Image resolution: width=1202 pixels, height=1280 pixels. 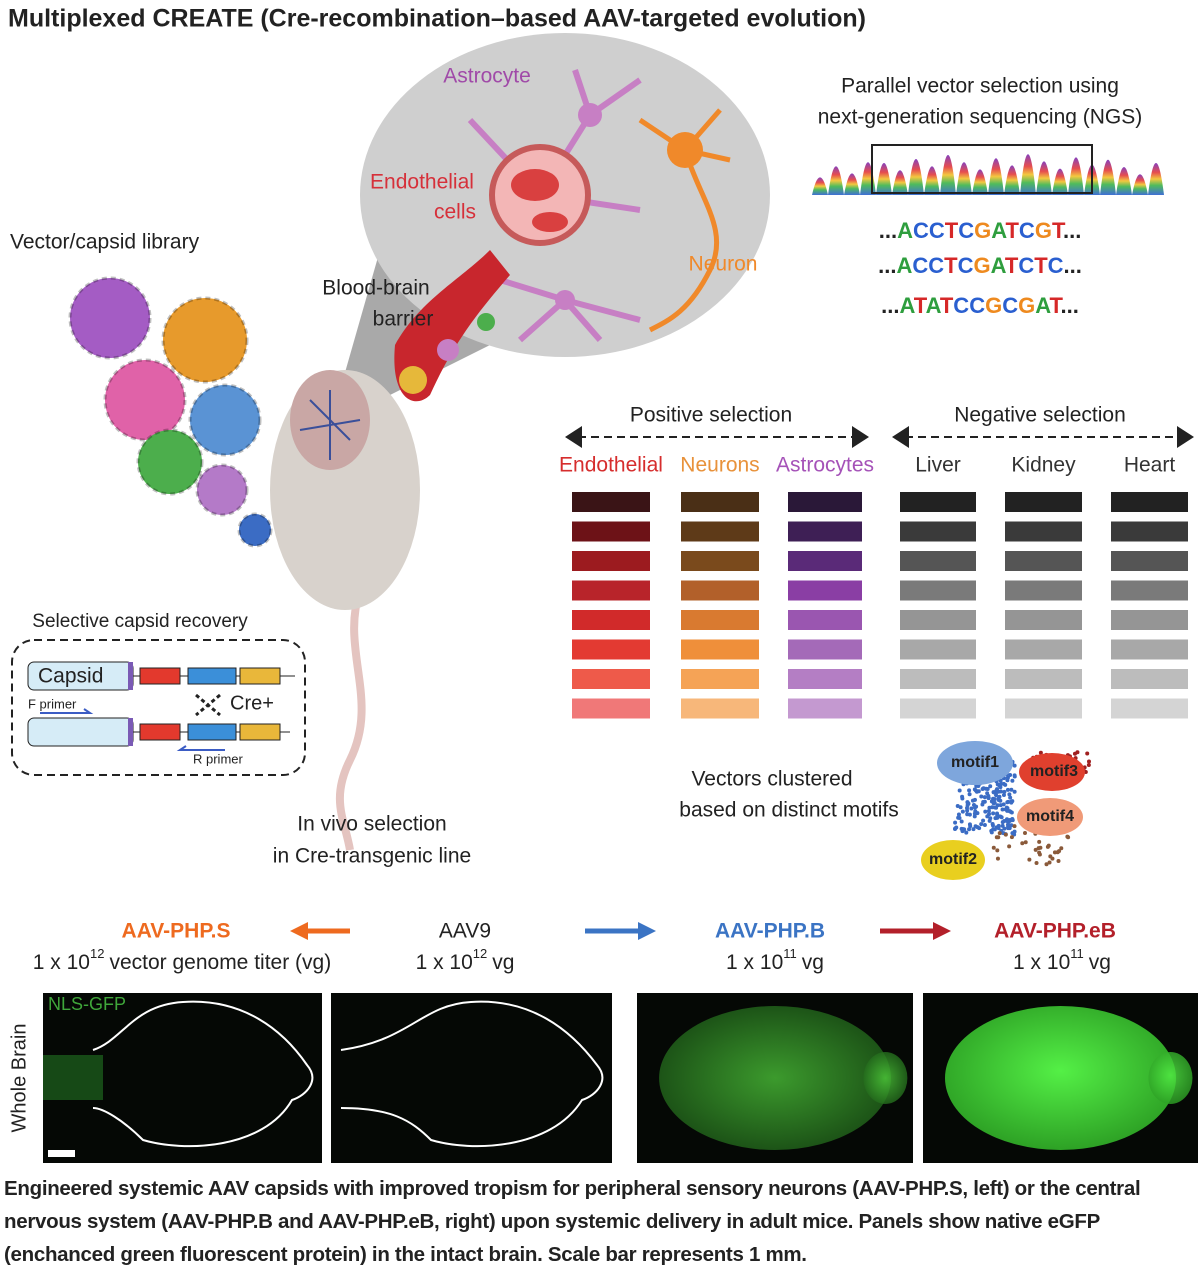 What do you see at coordinates (422, 182) in the screenshot?
I see `endothelial-label: Endothelial` at bounding box center [422, 182].